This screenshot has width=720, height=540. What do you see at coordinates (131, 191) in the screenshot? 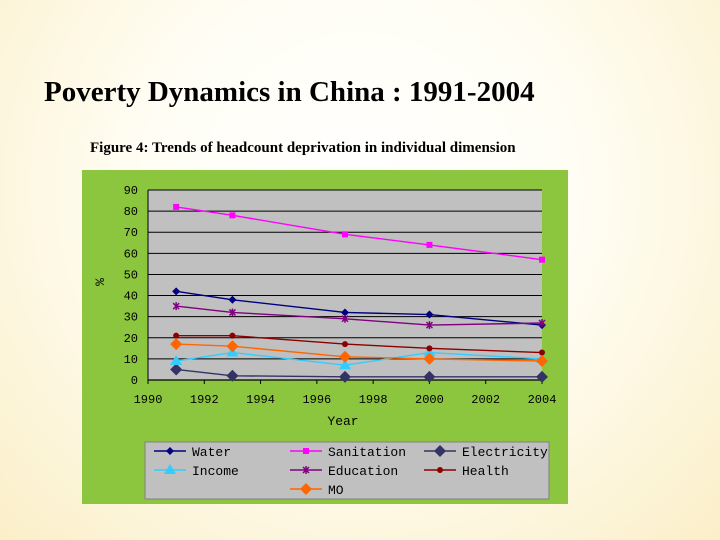
I see `y-tick-label: 90` at bounding box center [131, 191].